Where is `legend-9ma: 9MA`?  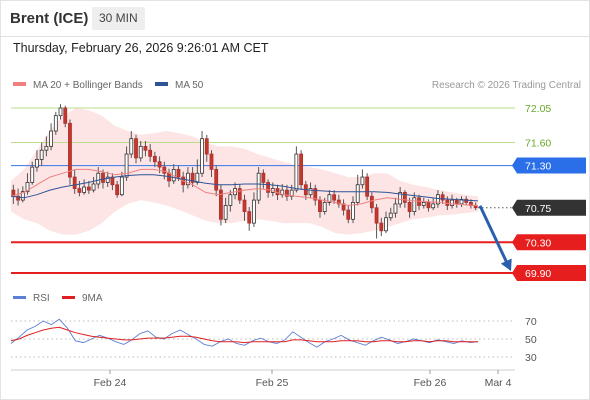 legend-9ma: 9MA is located at coordinates (82, 298).